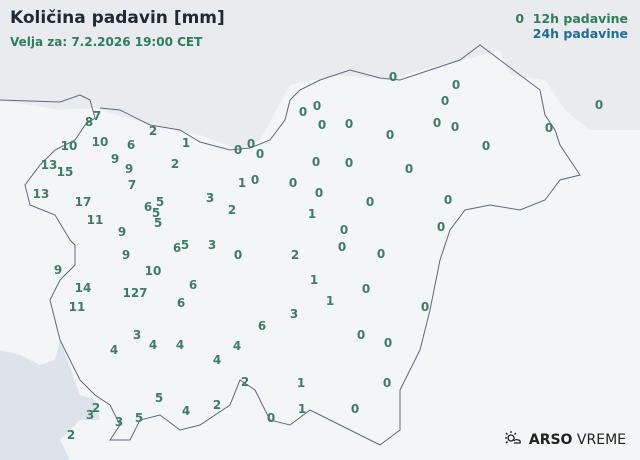 The image size is (640, 460). Describe the element at coordinates (117, 18) in the screenshot. I see `page-title: Količina padavin [mm]` at that location.